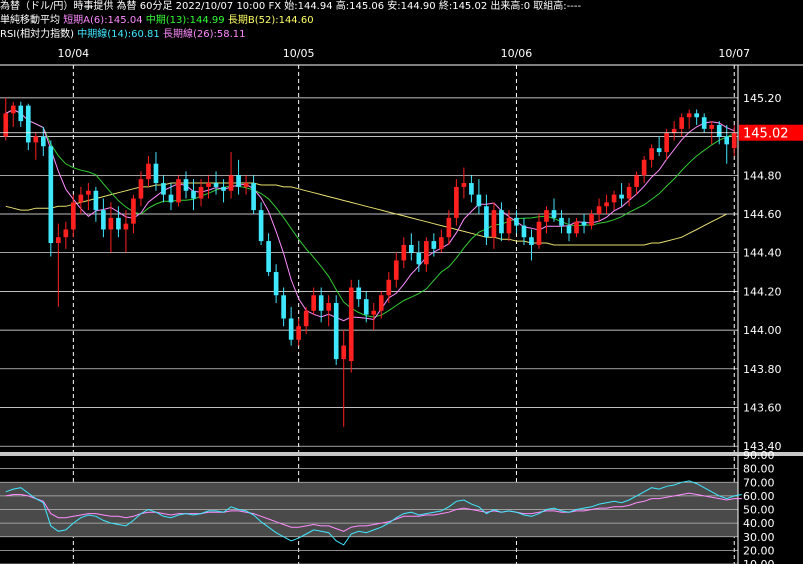 This screenshot has width=803, height=564. I want to click on rsi-tick-label: 30.00, so click(759, 537).